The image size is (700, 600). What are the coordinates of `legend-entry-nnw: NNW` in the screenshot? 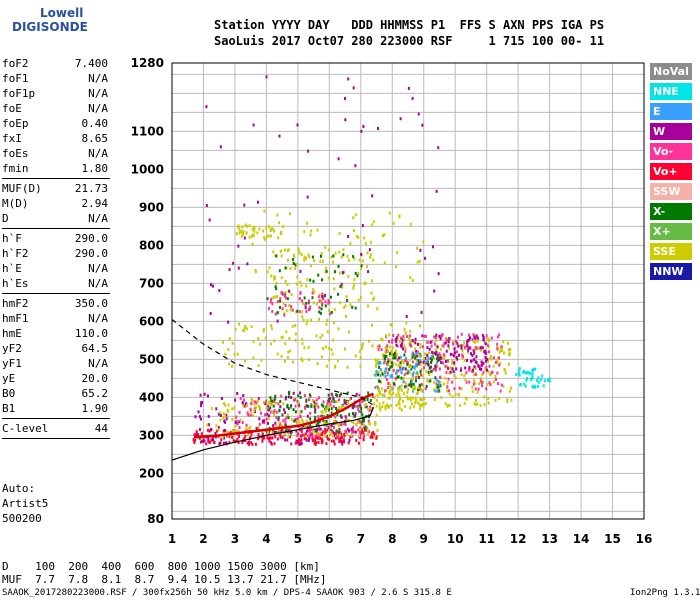 It's located at (671, 271).